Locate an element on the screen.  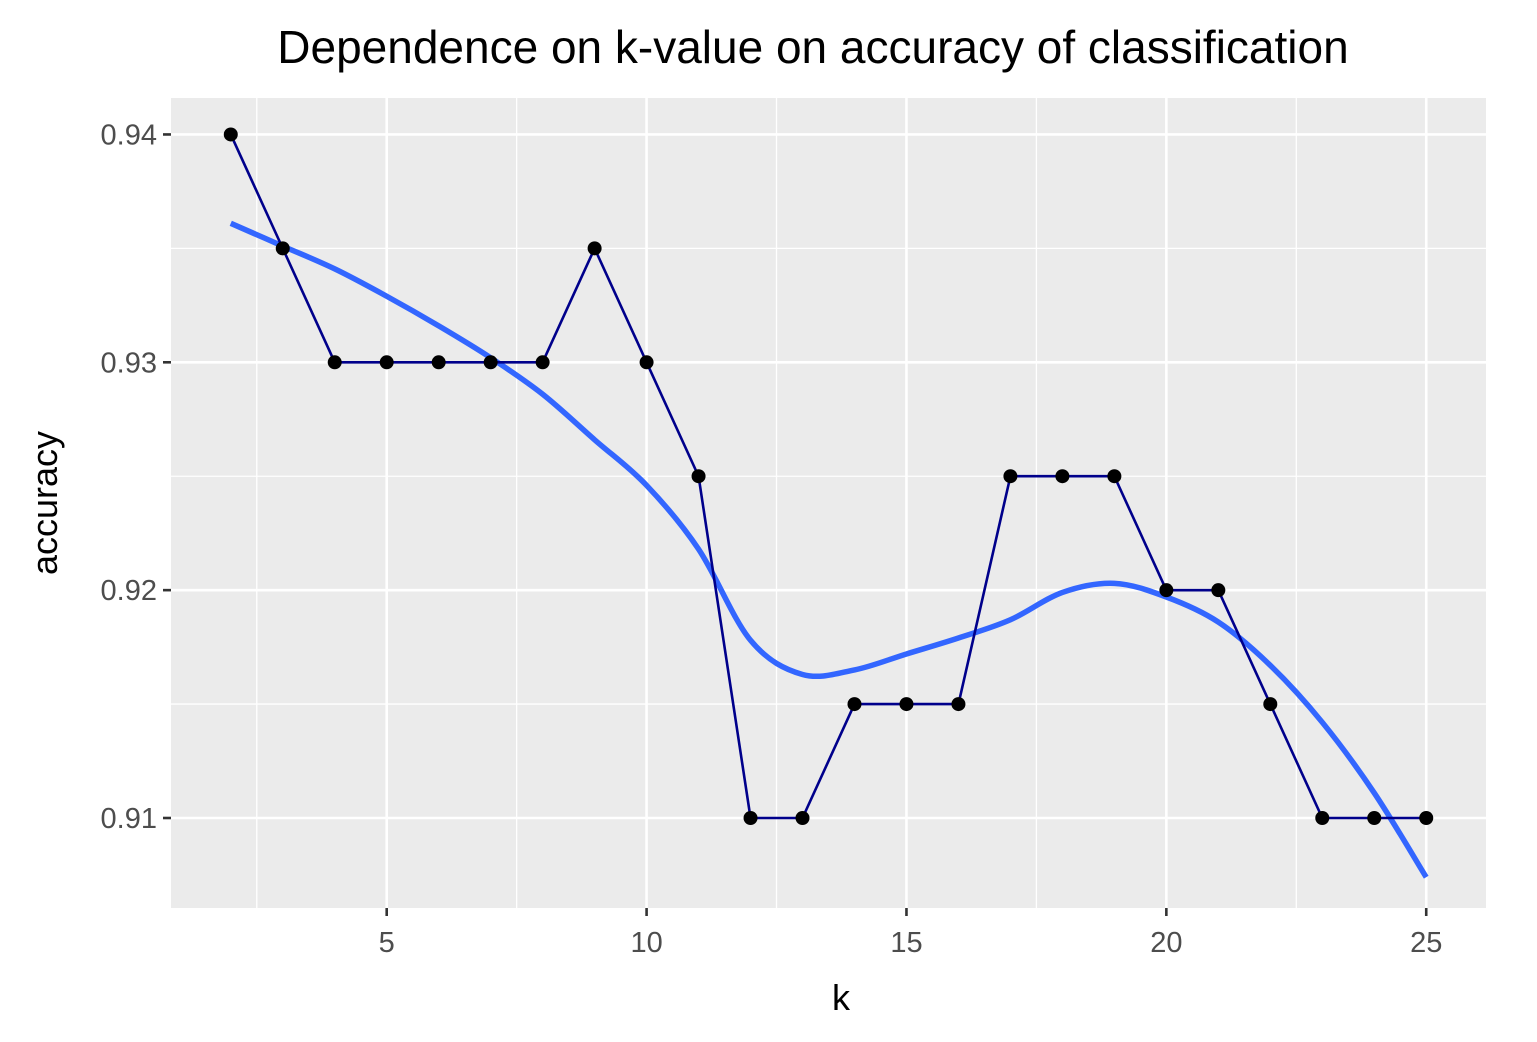
y-tick-labels: 0.91 0.92 0.93 0.94 is located at coordinates (129, 477).